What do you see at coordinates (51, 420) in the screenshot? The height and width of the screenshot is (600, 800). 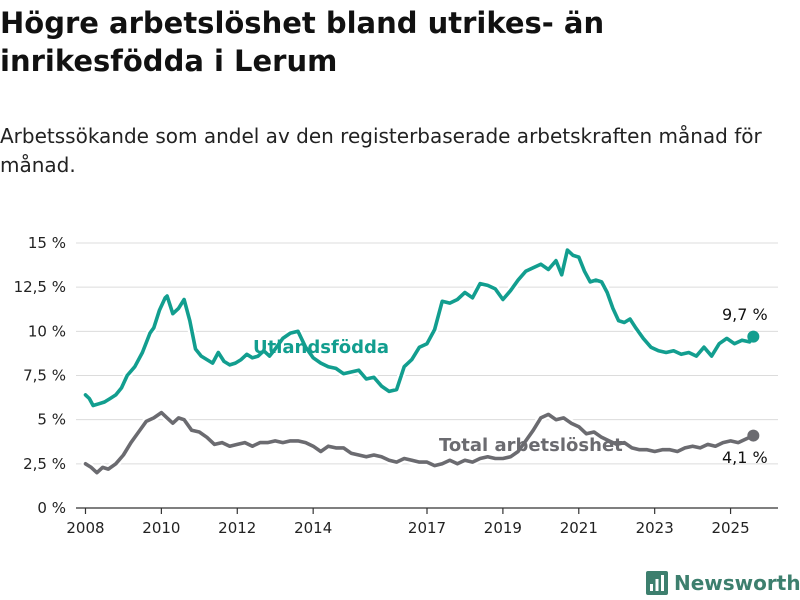 I see `y-tick-label: 5 %` at bounding box center [51, 420].